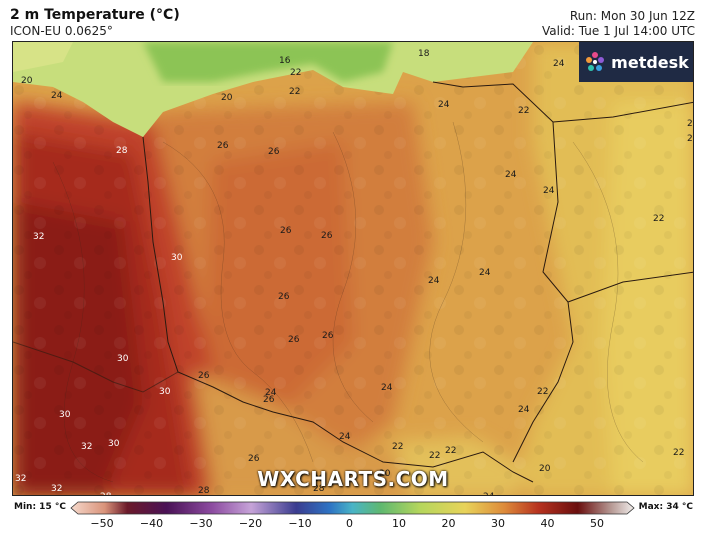 This screenshot has height=540, width=705. I want to click on colorbar-tick-label: 30, so click(498, 523).